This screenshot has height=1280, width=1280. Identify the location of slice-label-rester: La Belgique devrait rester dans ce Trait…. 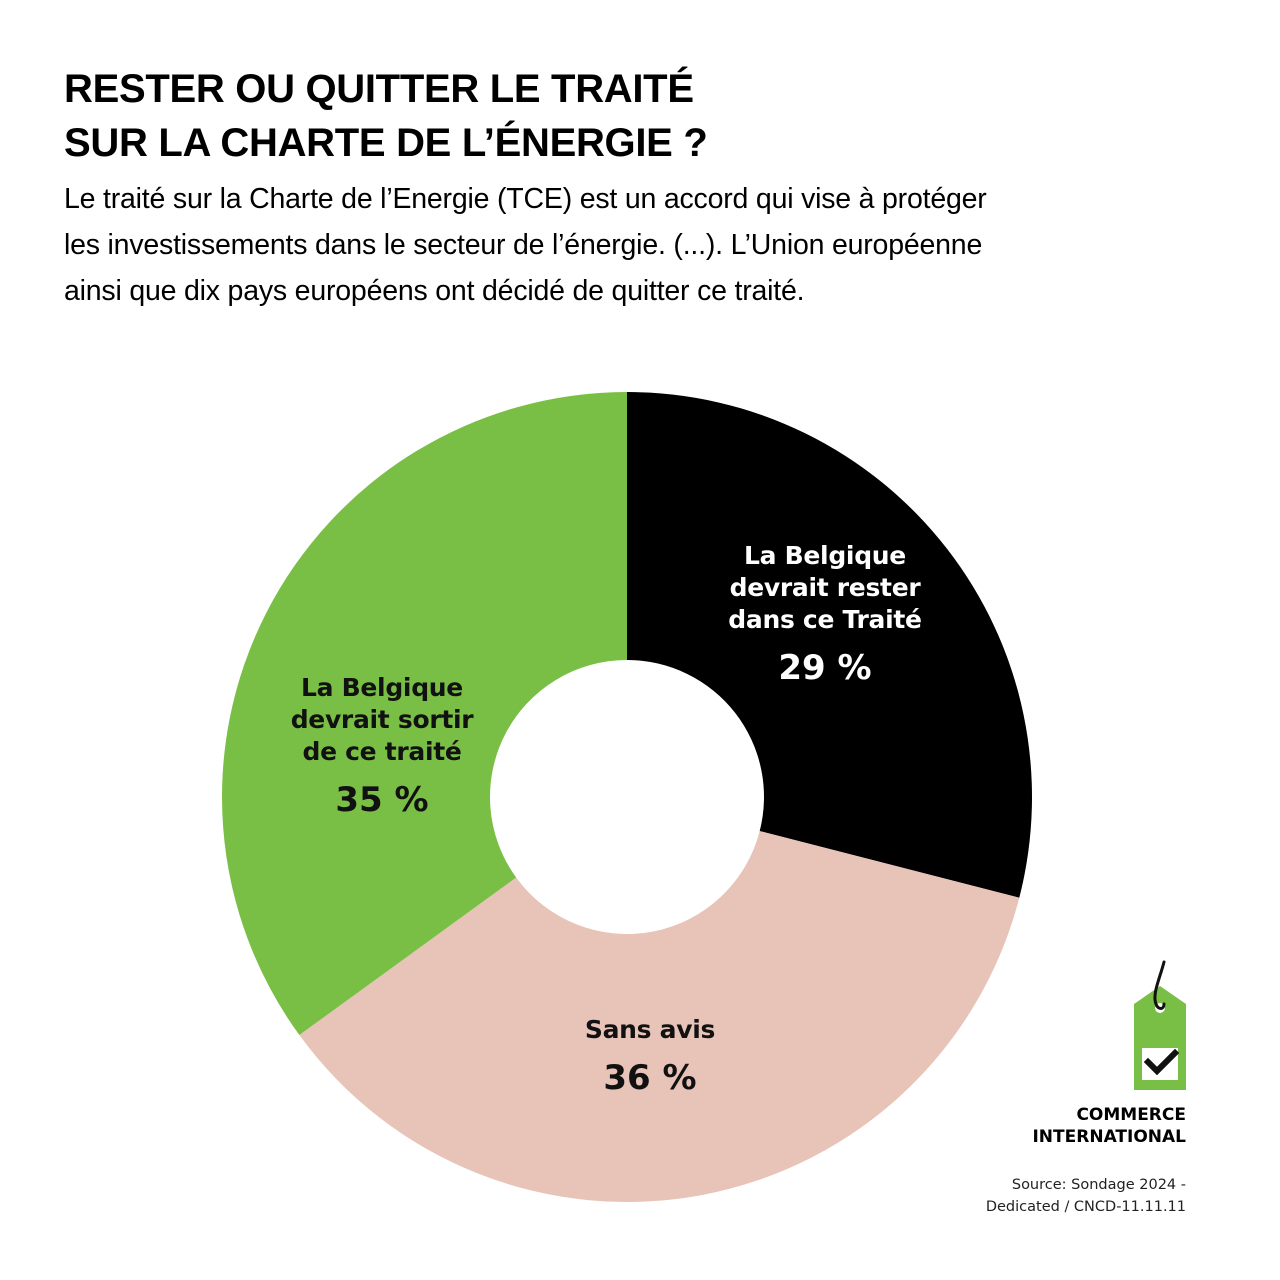
(825, 614).